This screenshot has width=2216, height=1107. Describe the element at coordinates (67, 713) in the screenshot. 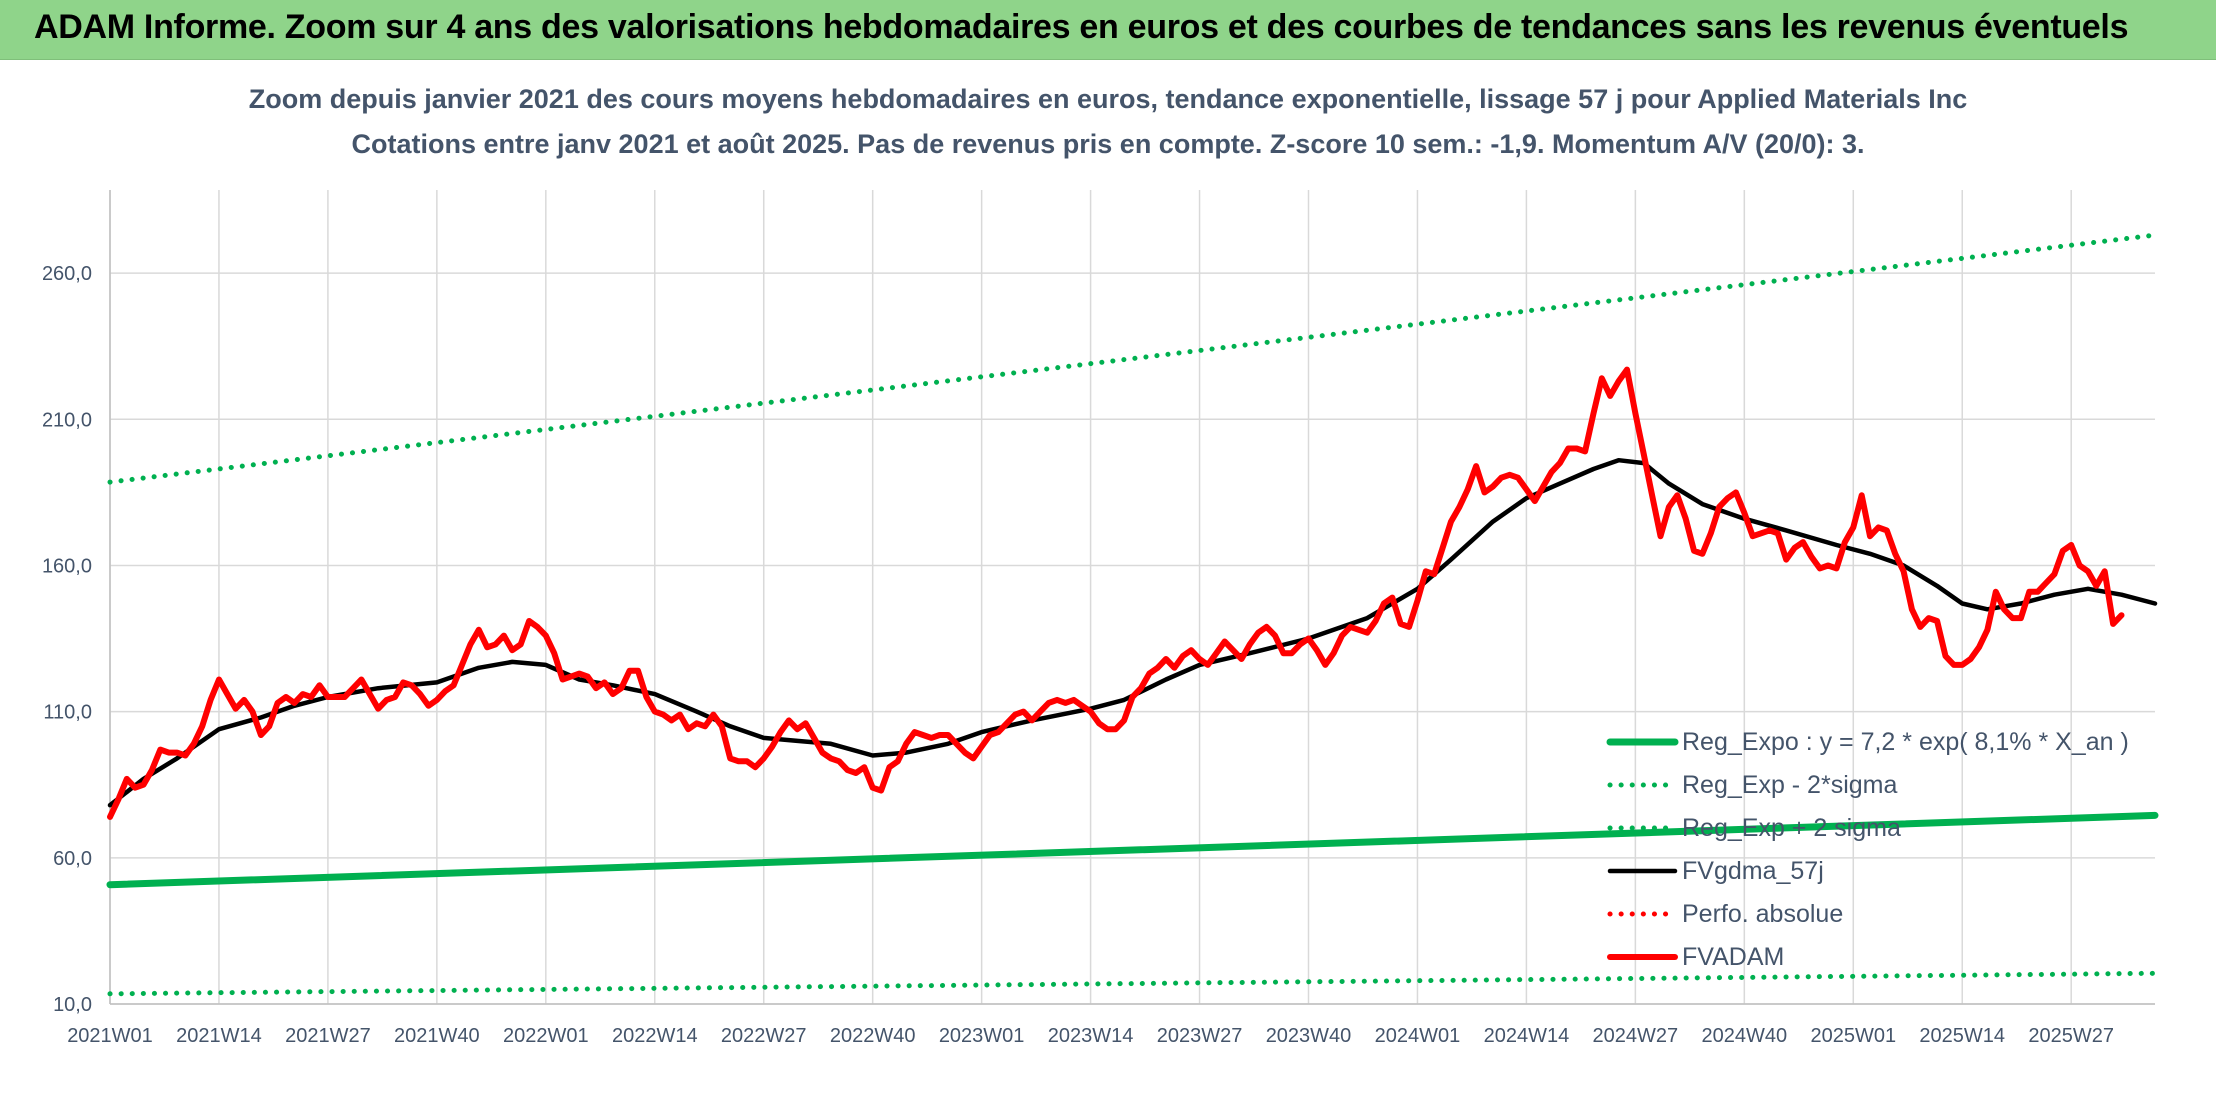

I see `y-tick-label: 110,0` at that location.